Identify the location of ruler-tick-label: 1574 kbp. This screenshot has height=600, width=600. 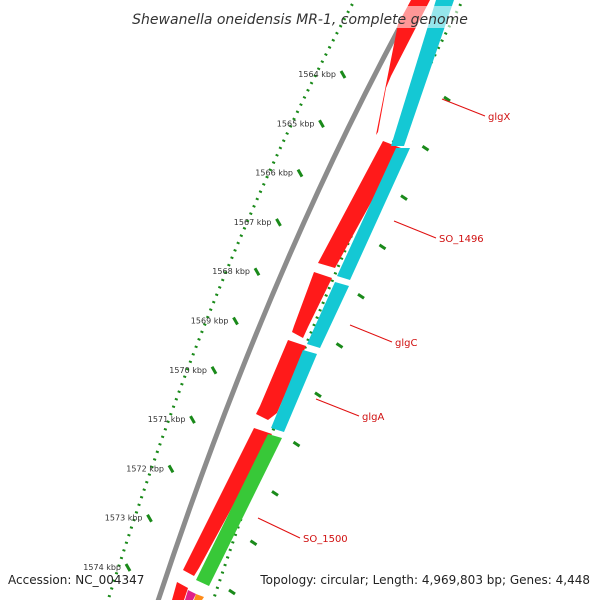
(102, 567).